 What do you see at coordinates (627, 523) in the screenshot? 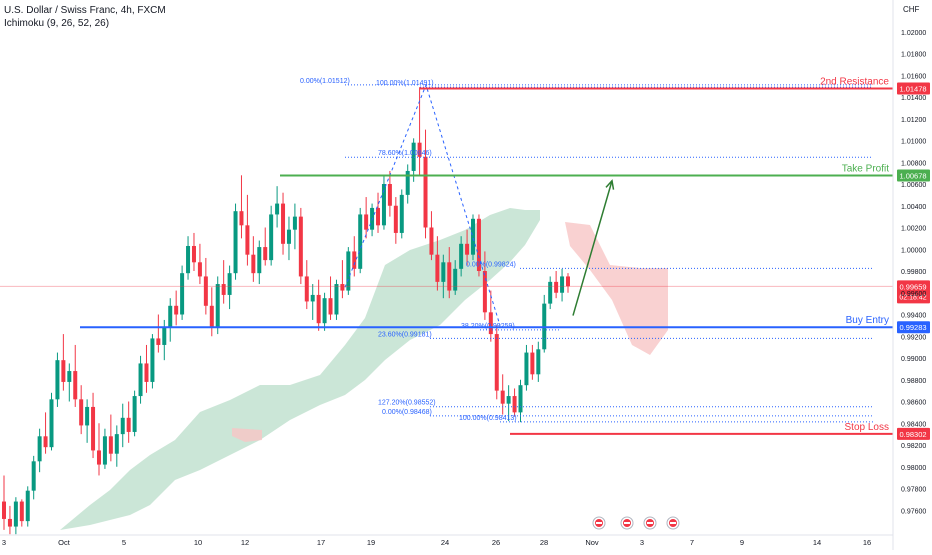
I see `flag-stripe` at bounding box center [627, 523].